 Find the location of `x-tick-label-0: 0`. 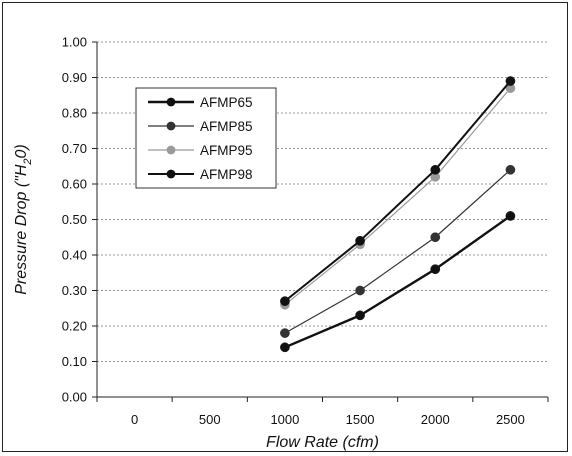

x-tick-label-0: 0 is located at coordinates (134, 419).